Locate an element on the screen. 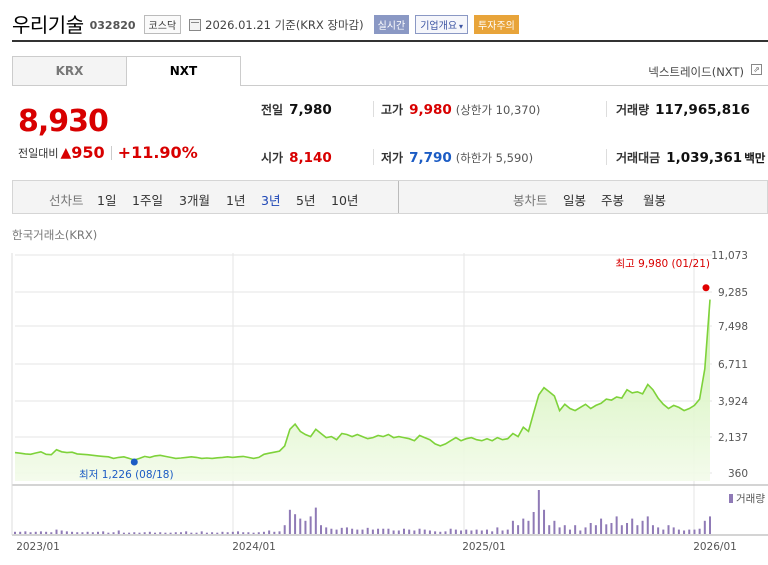  tab-nxt: NXT is located at coordinates (183, 71).